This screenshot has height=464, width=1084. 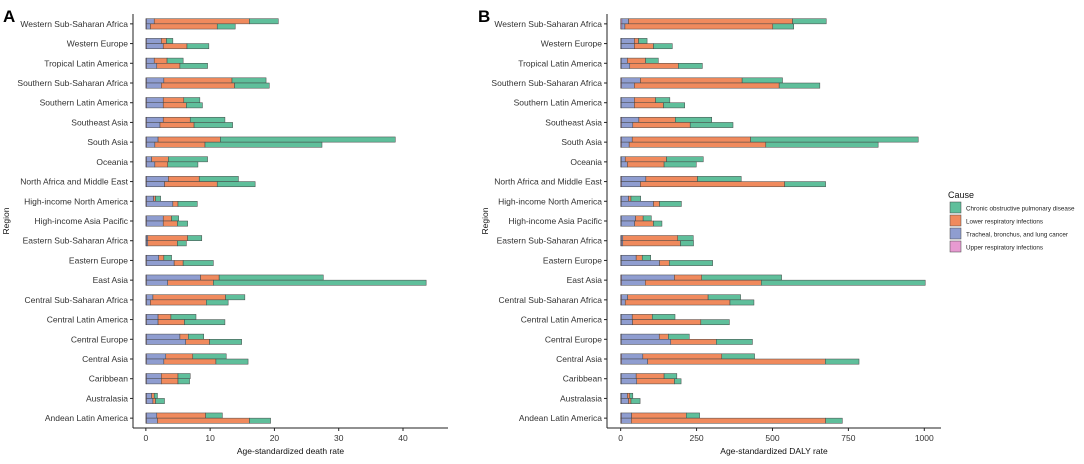 I want to click on panel-letter-a: A, so click(x=9, y=16).